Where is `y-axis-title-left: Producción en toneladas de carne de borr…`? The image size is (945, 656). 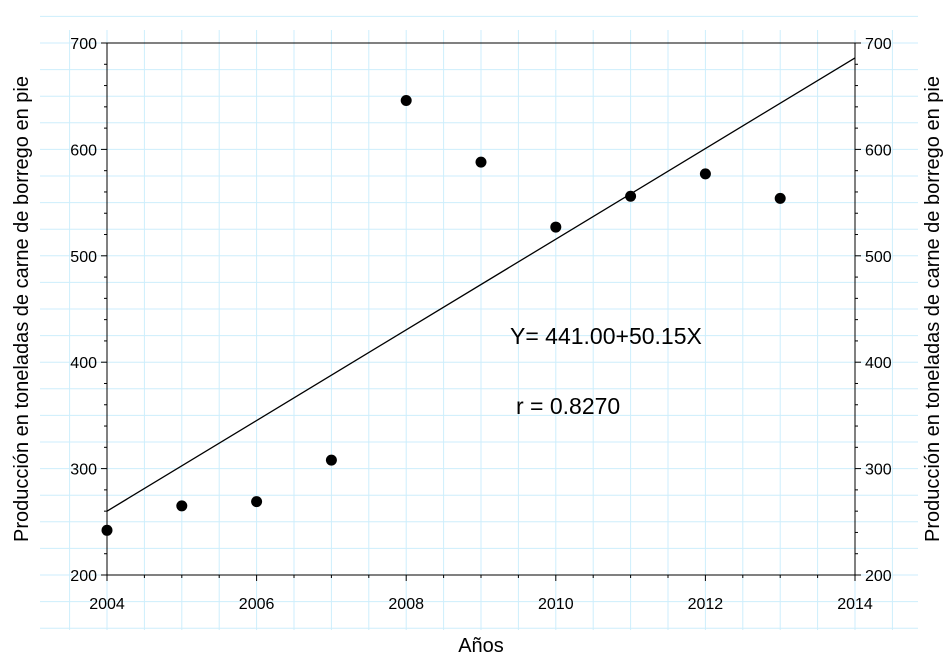
y-axis-title-left: Producción en toneladas de carne de borr… is located at coordinates (22, 309).